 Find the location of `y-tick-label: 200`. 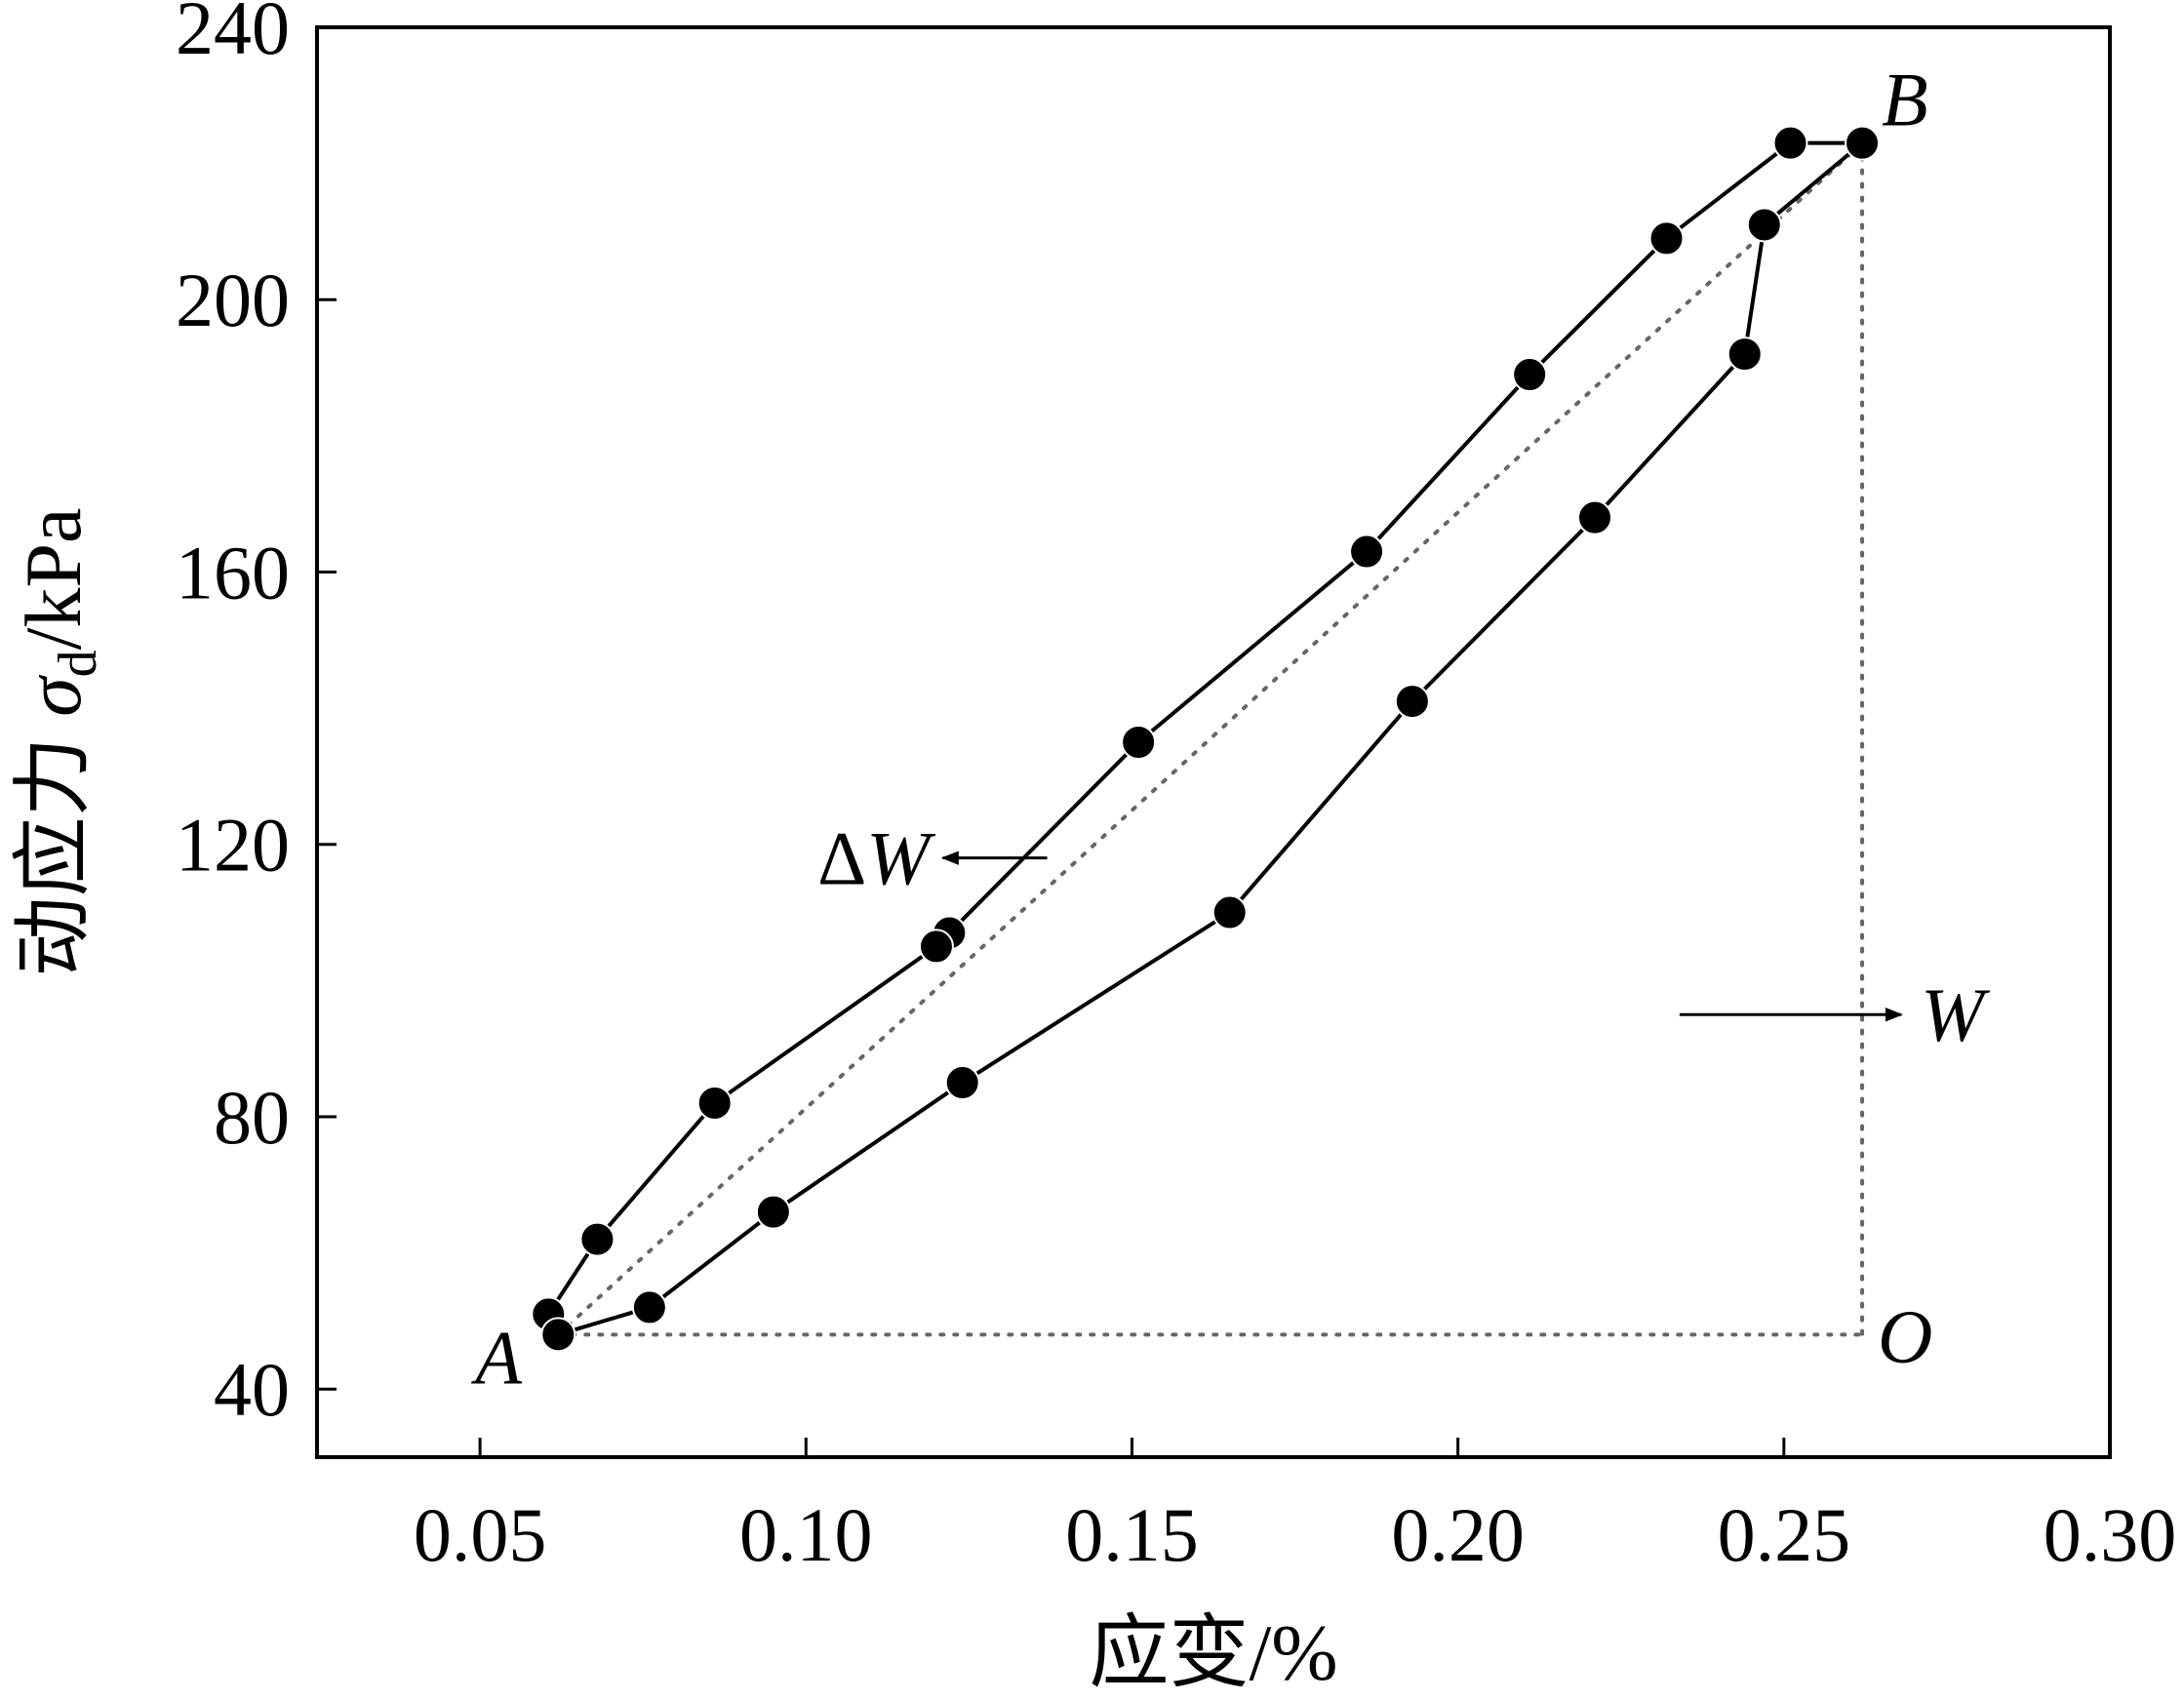

y-tick-label: 200 is located at coordinates (233, 299).